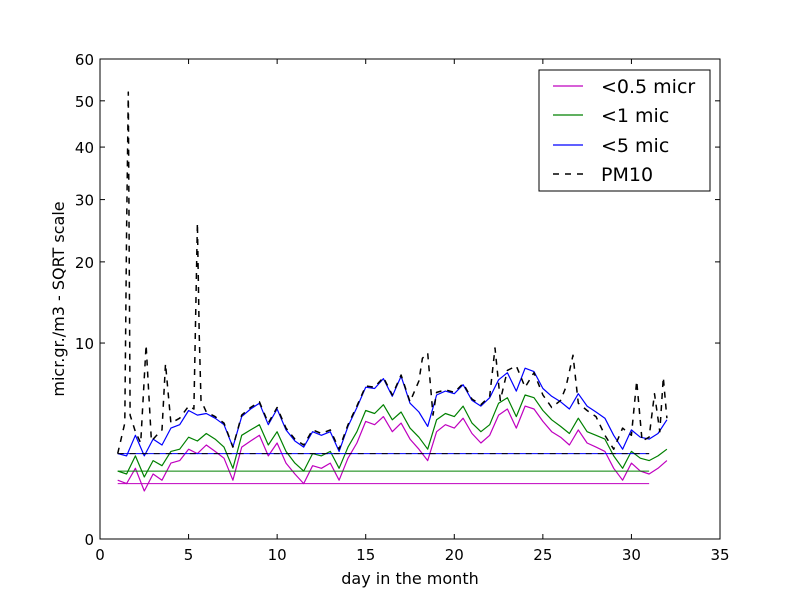 The height and width of the screenshot is (600, 800). What do you see at coordinates (409, 578) in the screenshot?
I see `x-axis-title: day in the month` at bounding box center [409, 578].